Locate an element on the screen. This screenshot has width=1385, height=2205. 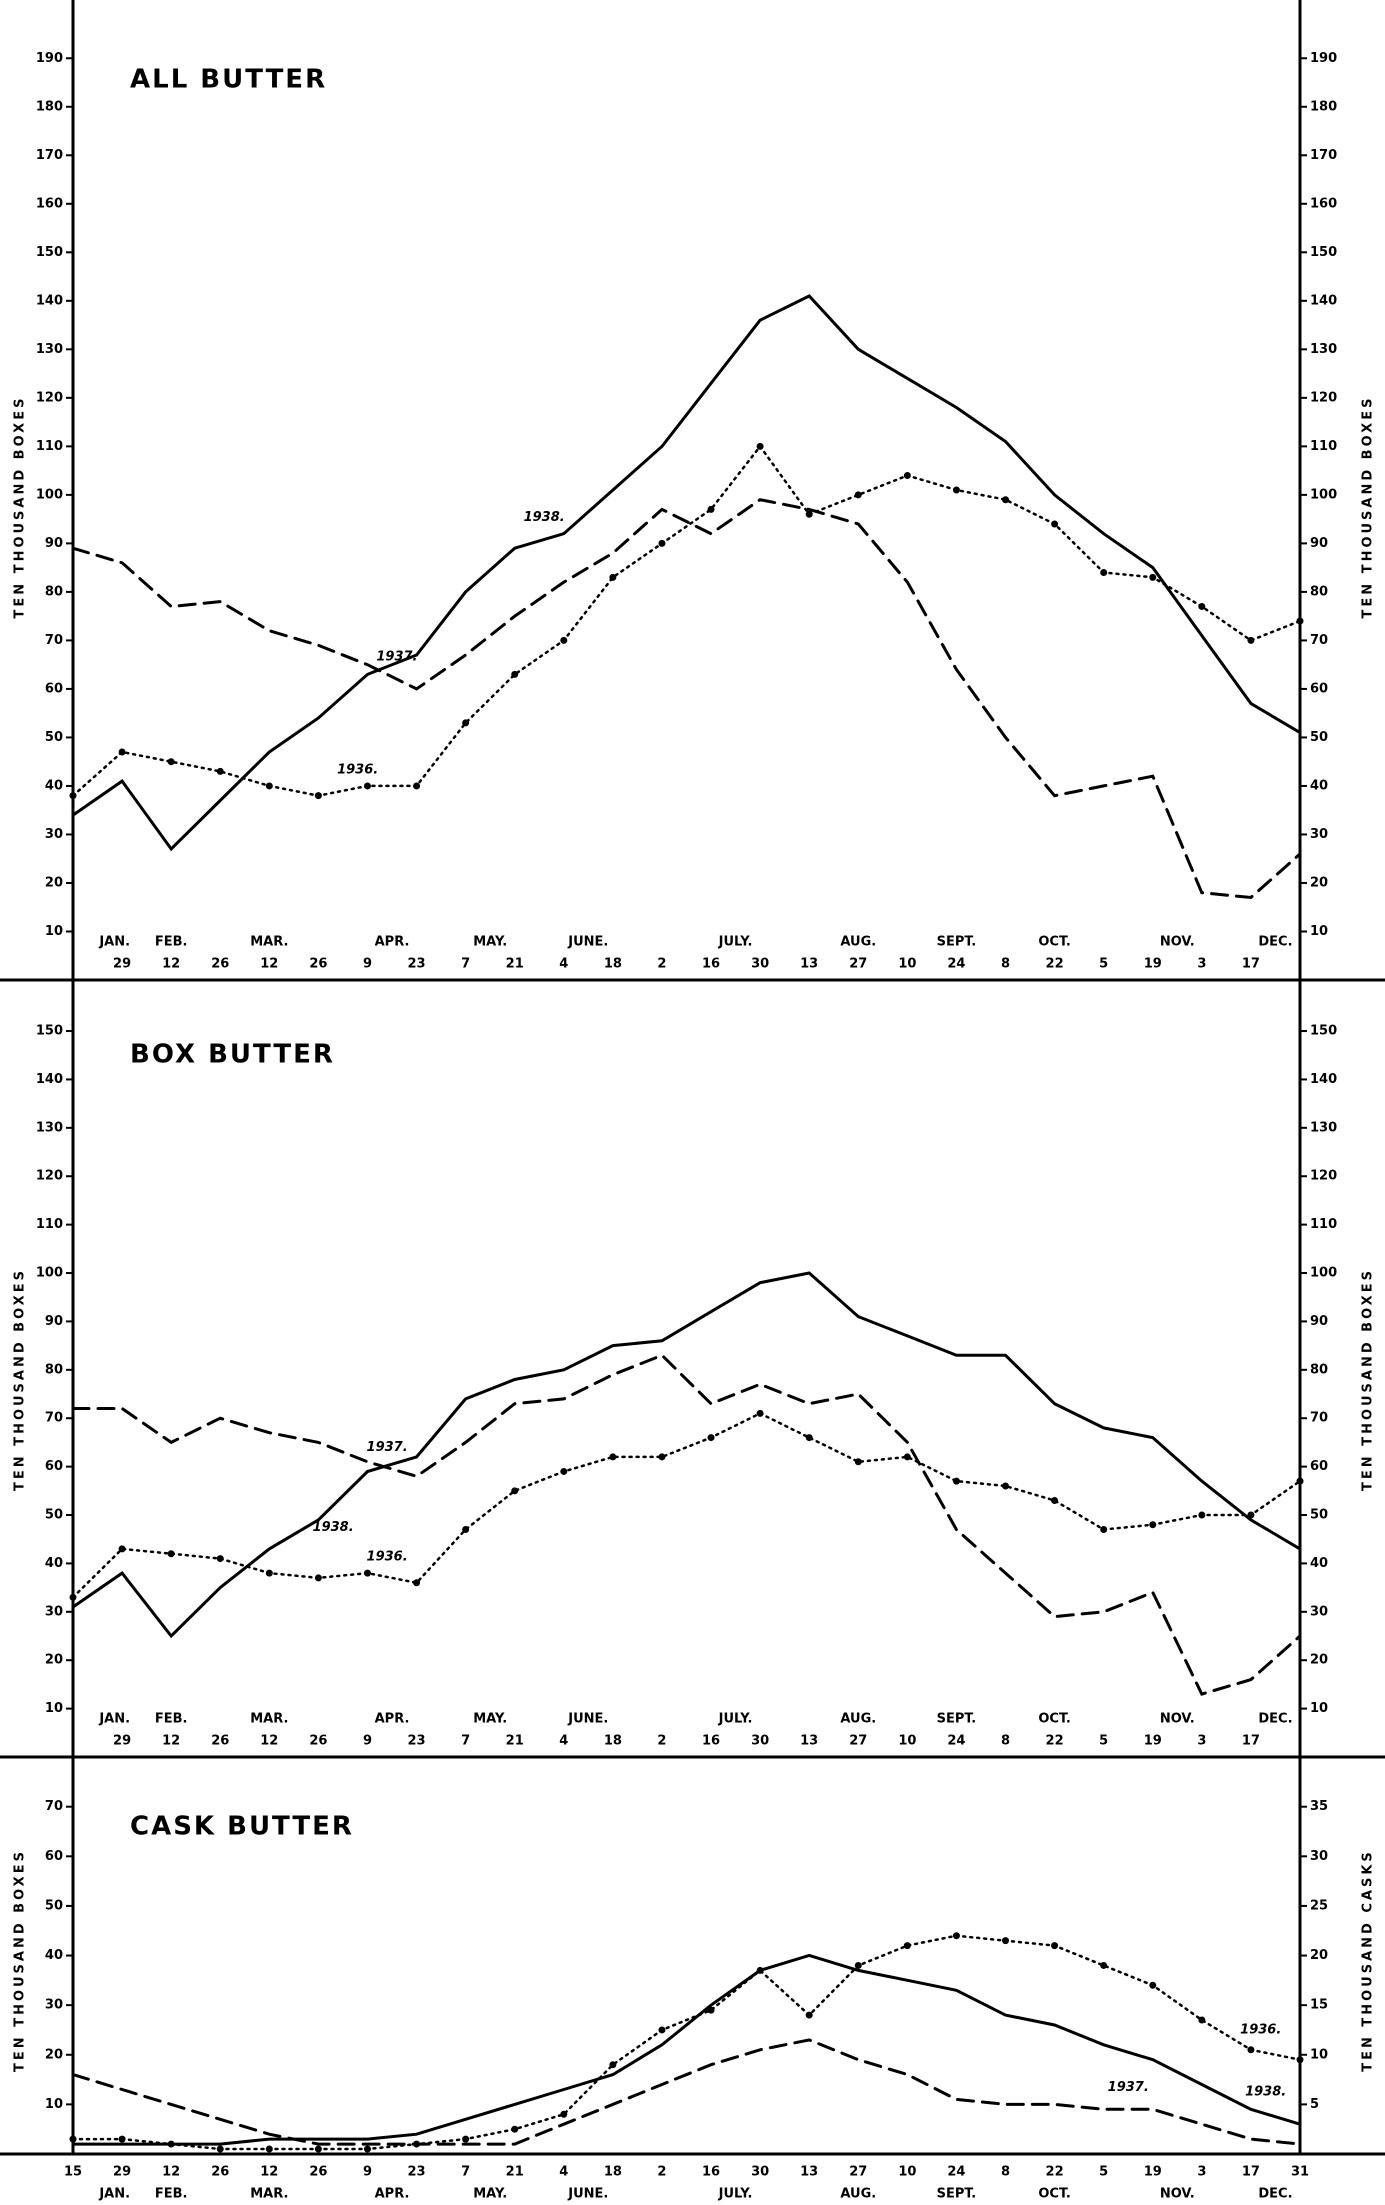
y2-tick-label: 30 is located at coordinates (1319, 1611).